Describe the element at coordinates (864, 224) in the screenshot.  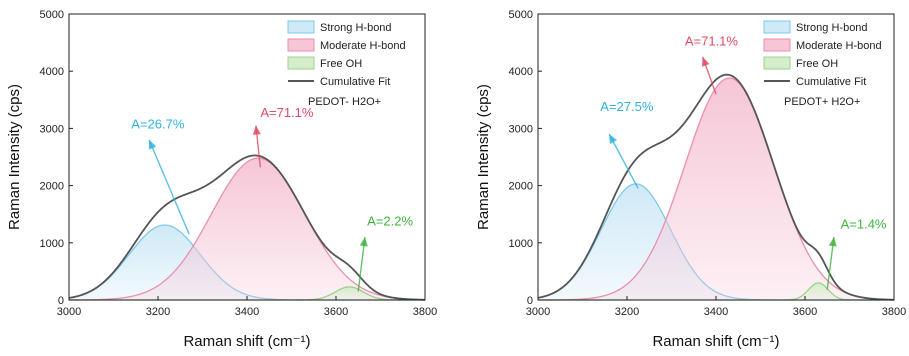
I see `annotation-label: A=1.4%` at that location.